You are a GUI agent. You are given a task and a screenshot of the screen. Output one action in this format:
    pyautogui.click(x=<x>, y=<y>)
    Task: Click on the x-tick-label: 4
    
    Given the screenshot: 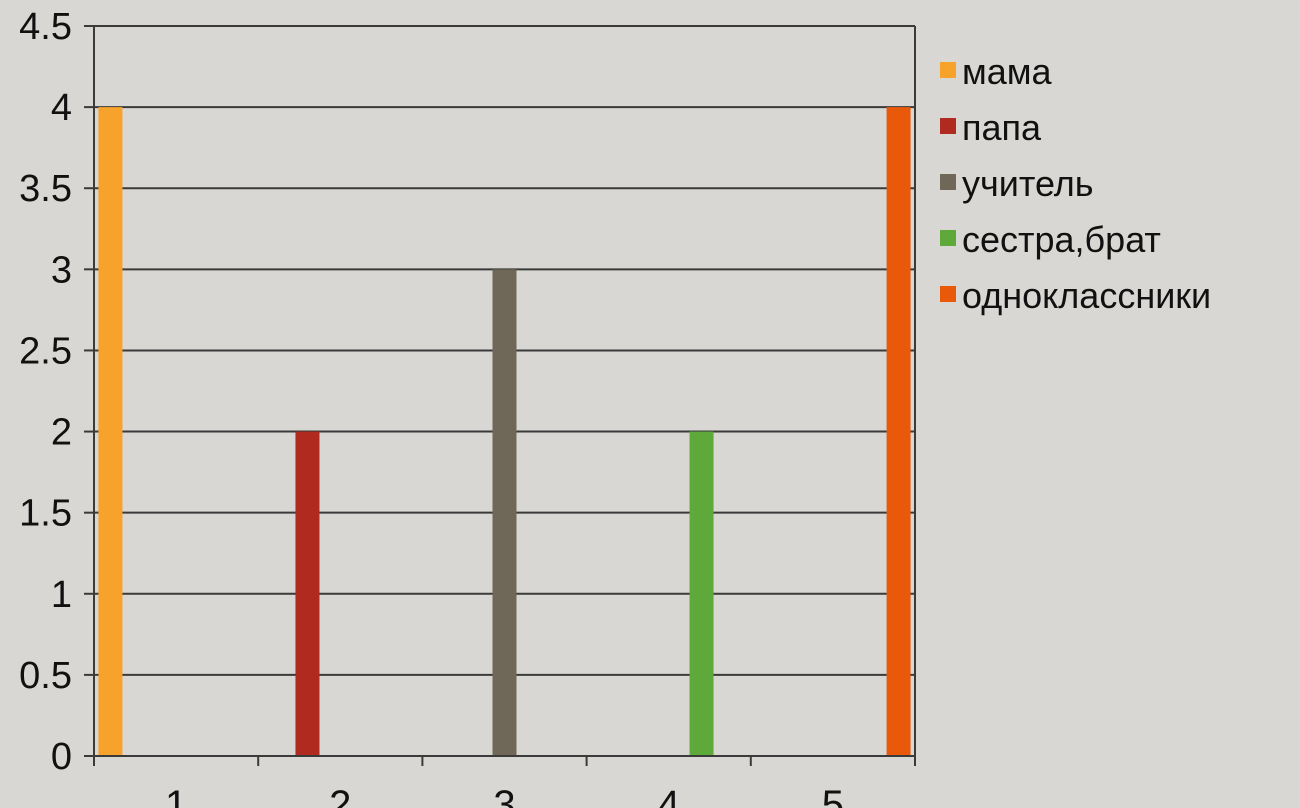 What is the action you would take?
    pyautogui.click(x=669, y=795)
    